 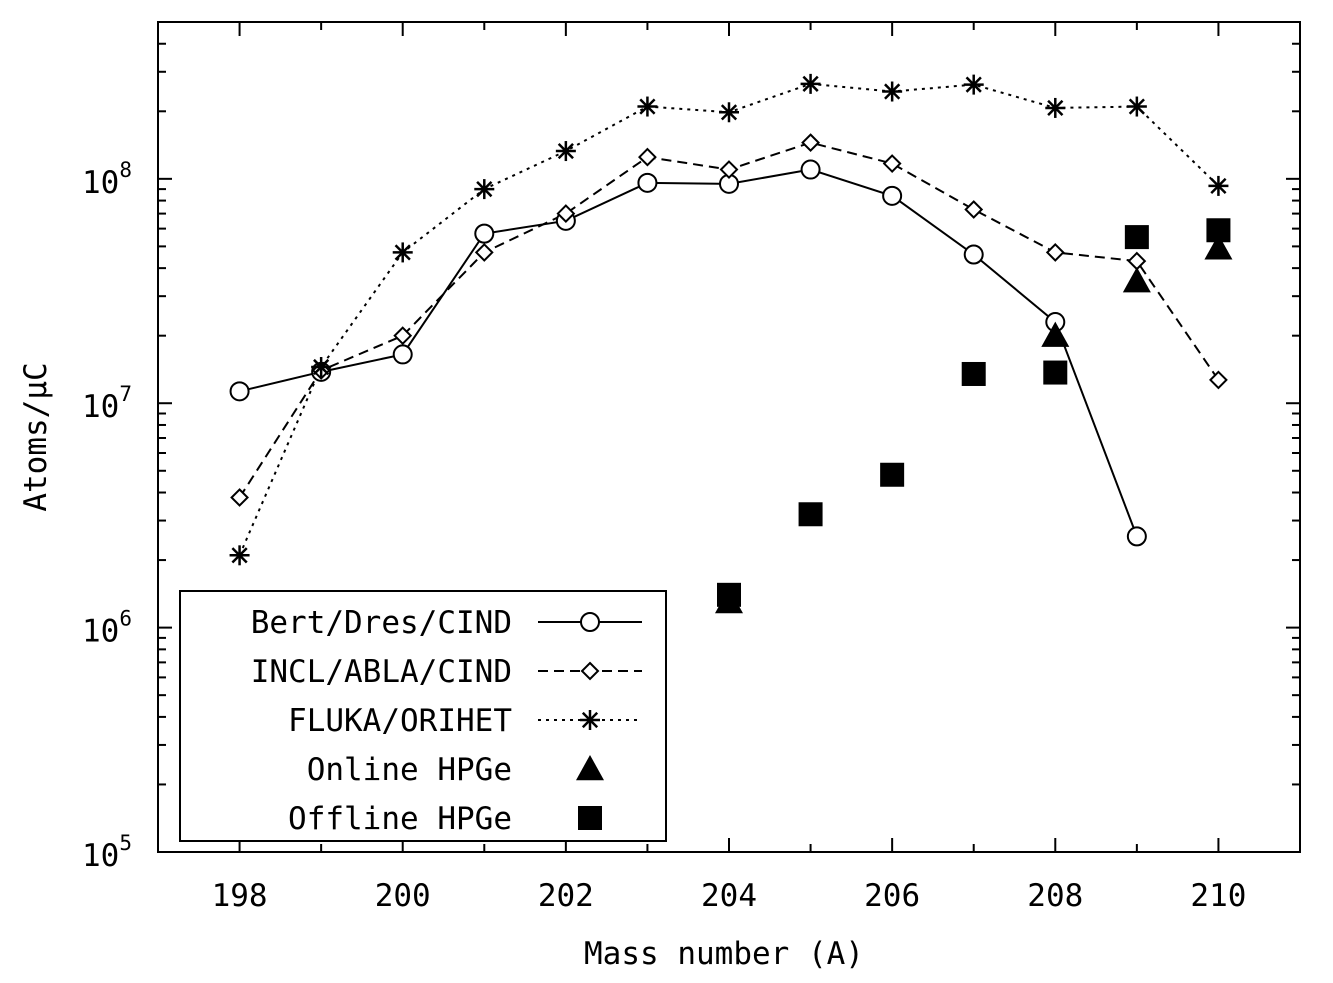 I want to click on y-tick-exponent: 5, so click(x=125, y=843).